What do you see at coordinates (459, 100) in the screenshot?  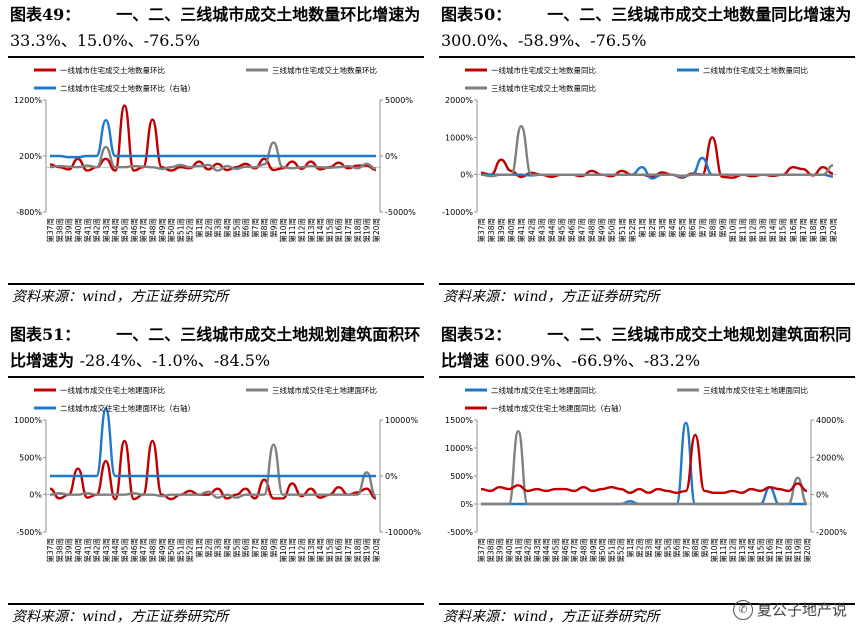 I see `tick-label-left: 2000%` at bounding box center [459, 100].